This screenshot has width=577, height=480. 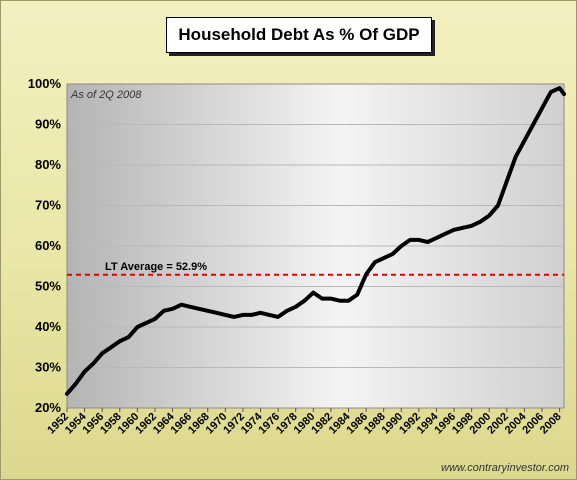 I want to click on y-tick-label: 70%, so click(x=48, y=205).